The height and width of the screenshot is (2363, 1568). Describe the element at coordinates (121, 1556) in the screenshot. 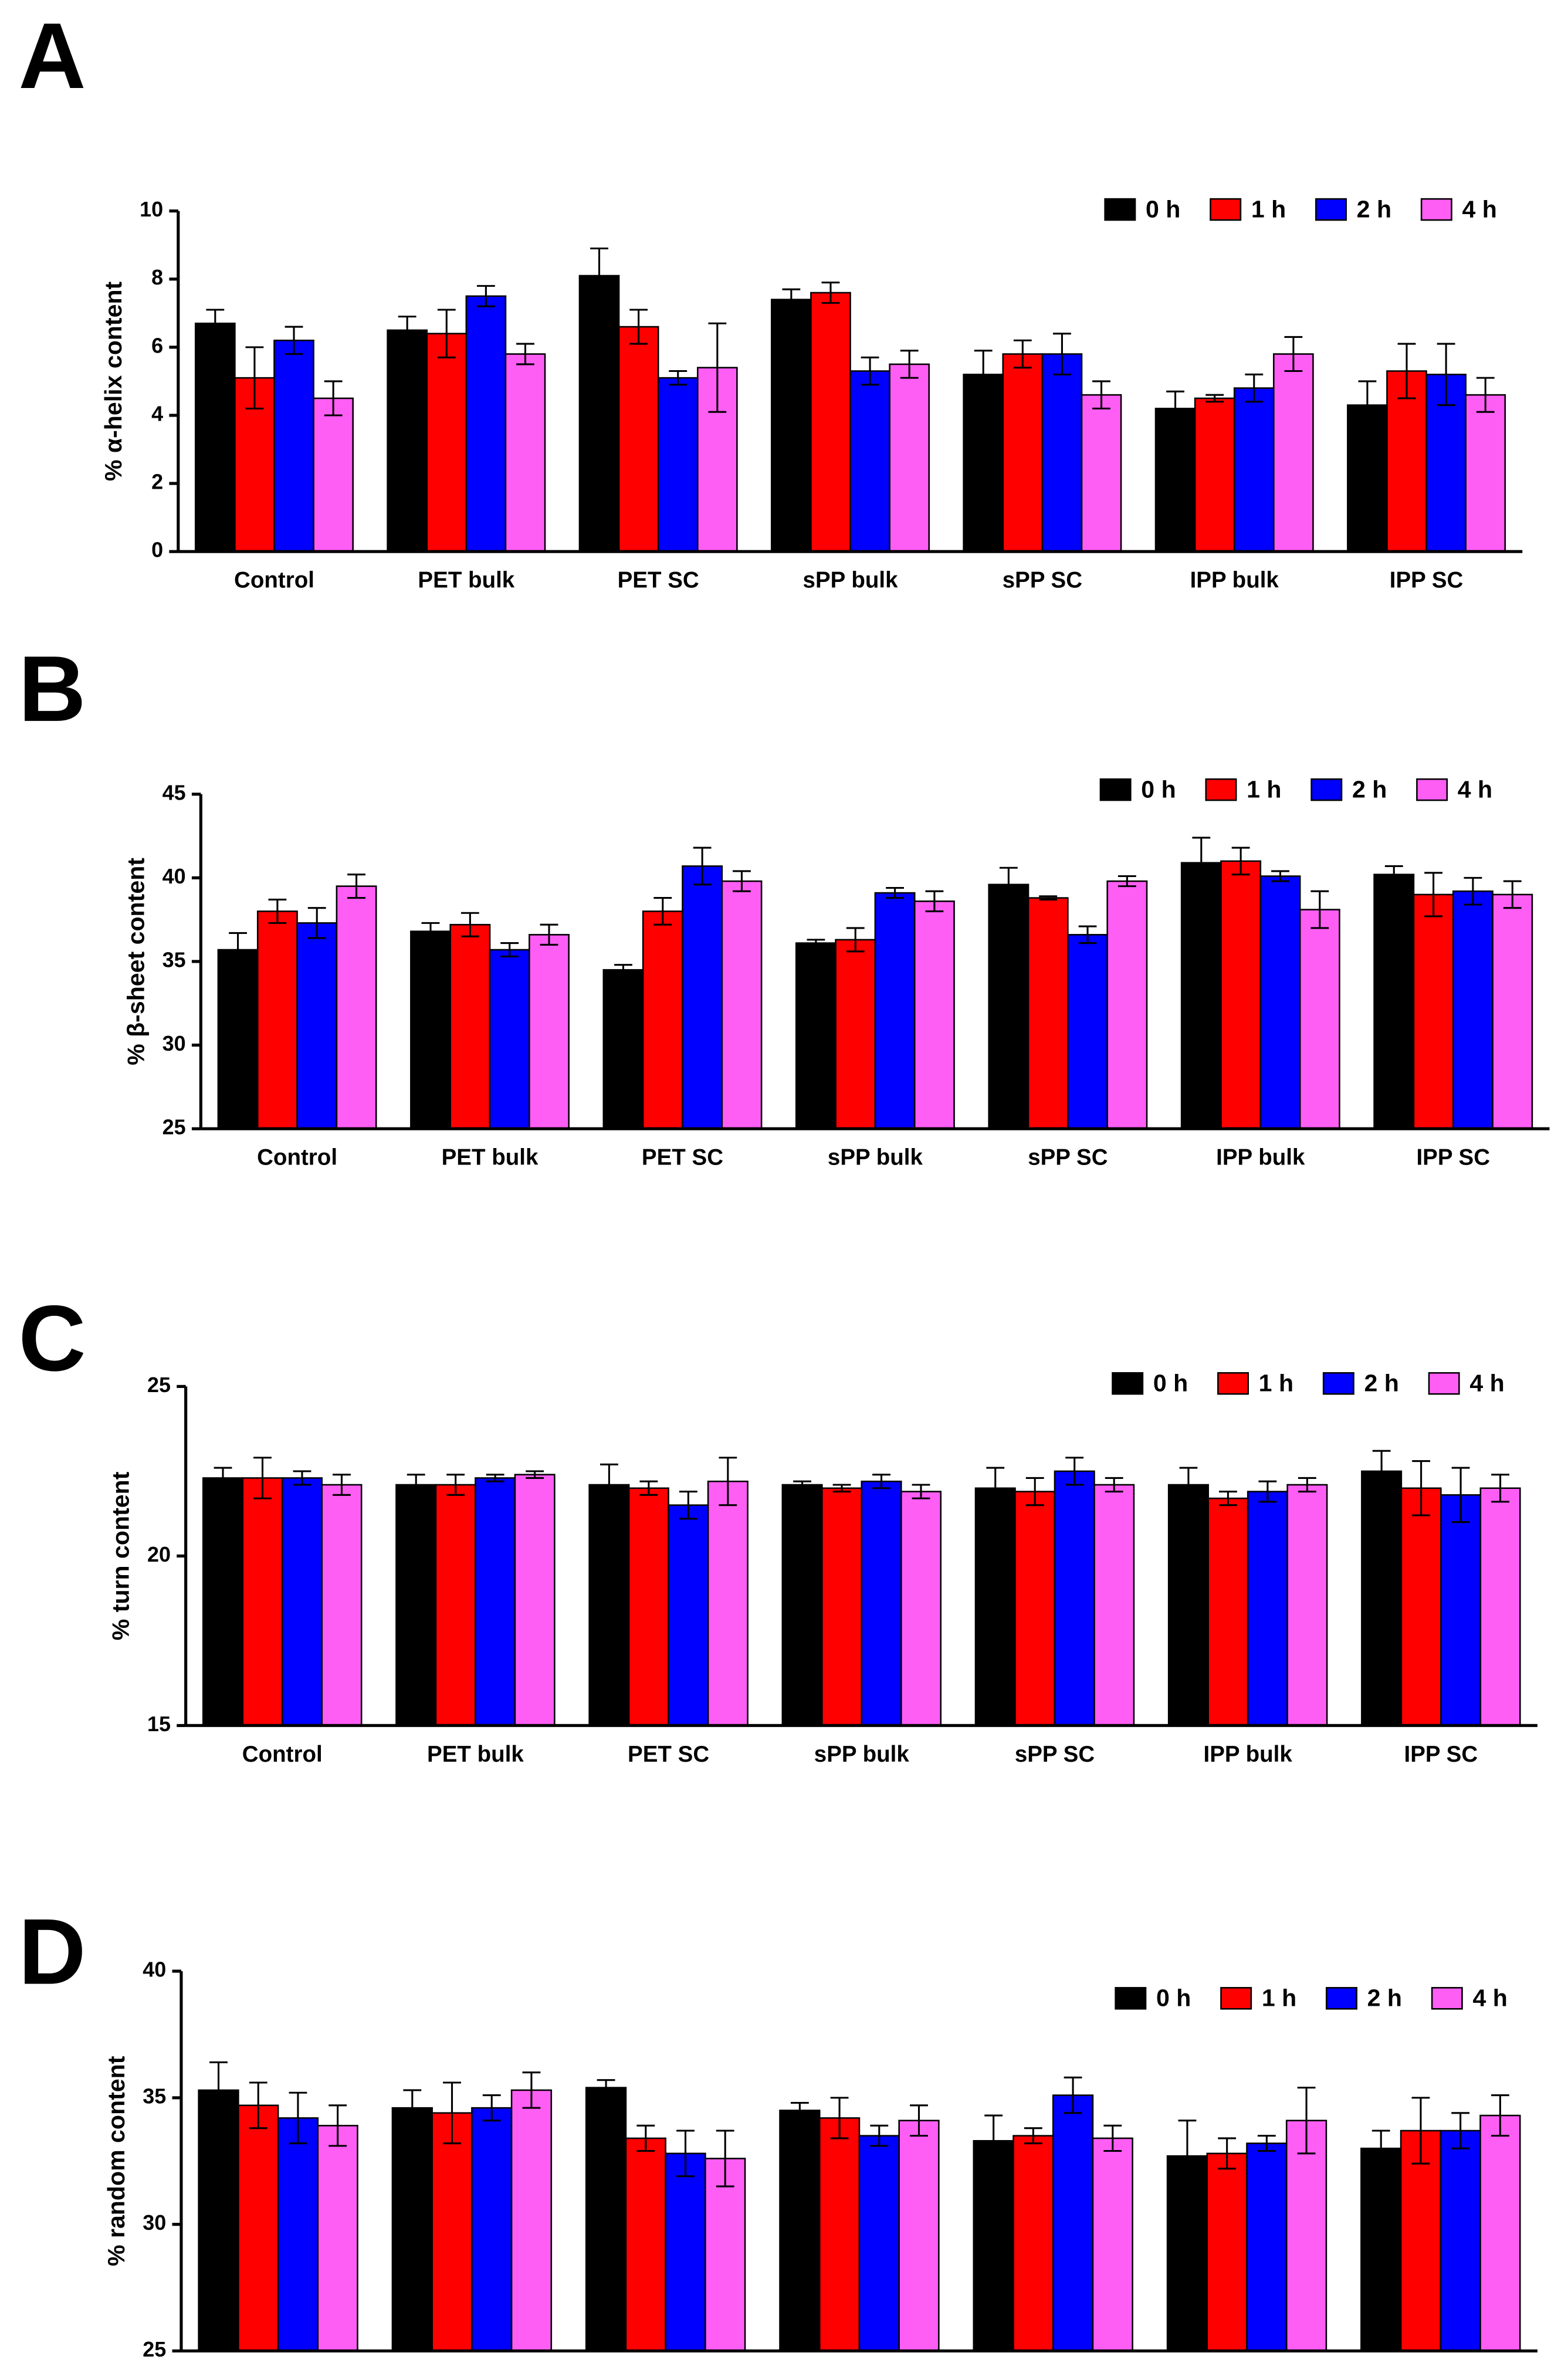

I see `y-axis-label: % turn content` at that location.